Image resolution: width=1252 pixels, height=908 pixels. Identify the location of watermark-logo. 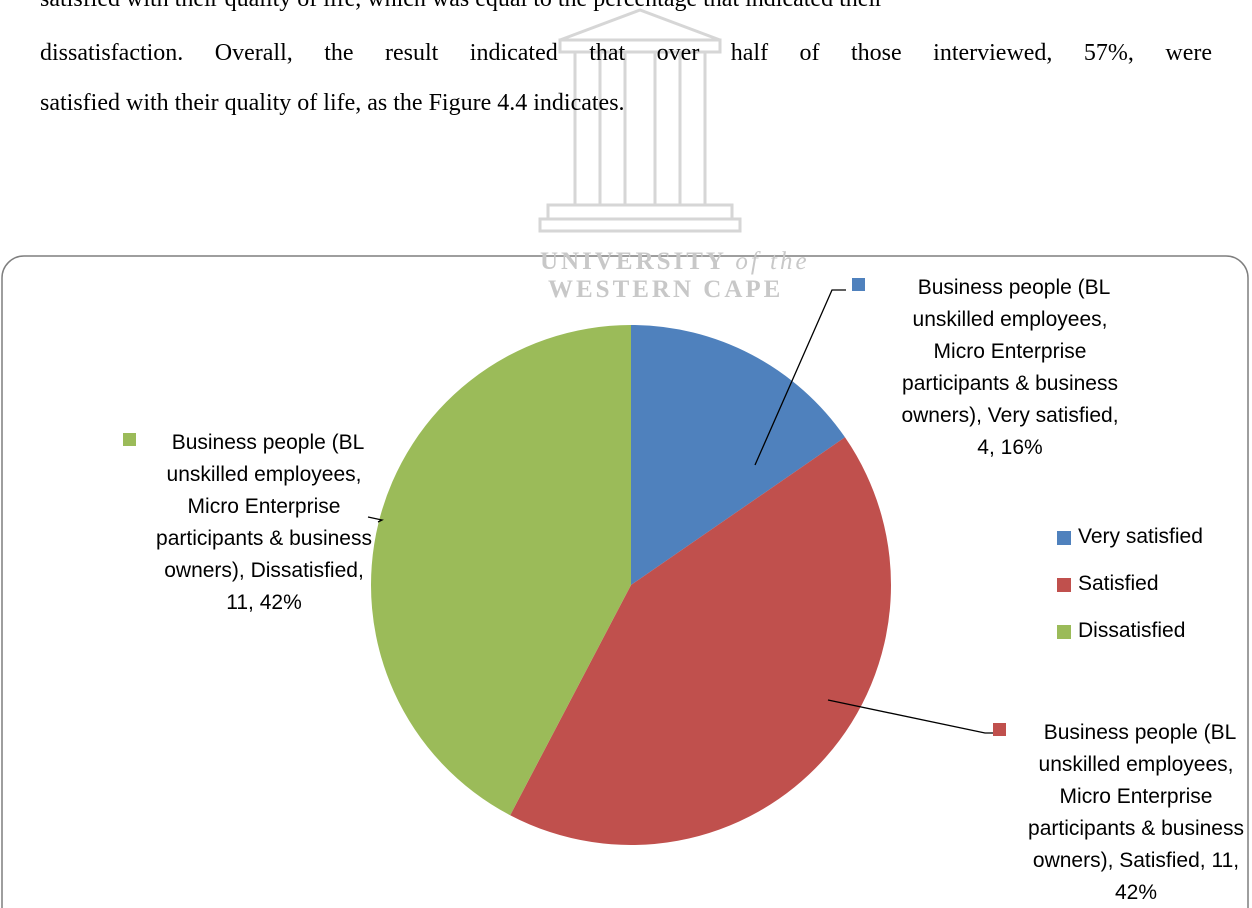
(640, 120).